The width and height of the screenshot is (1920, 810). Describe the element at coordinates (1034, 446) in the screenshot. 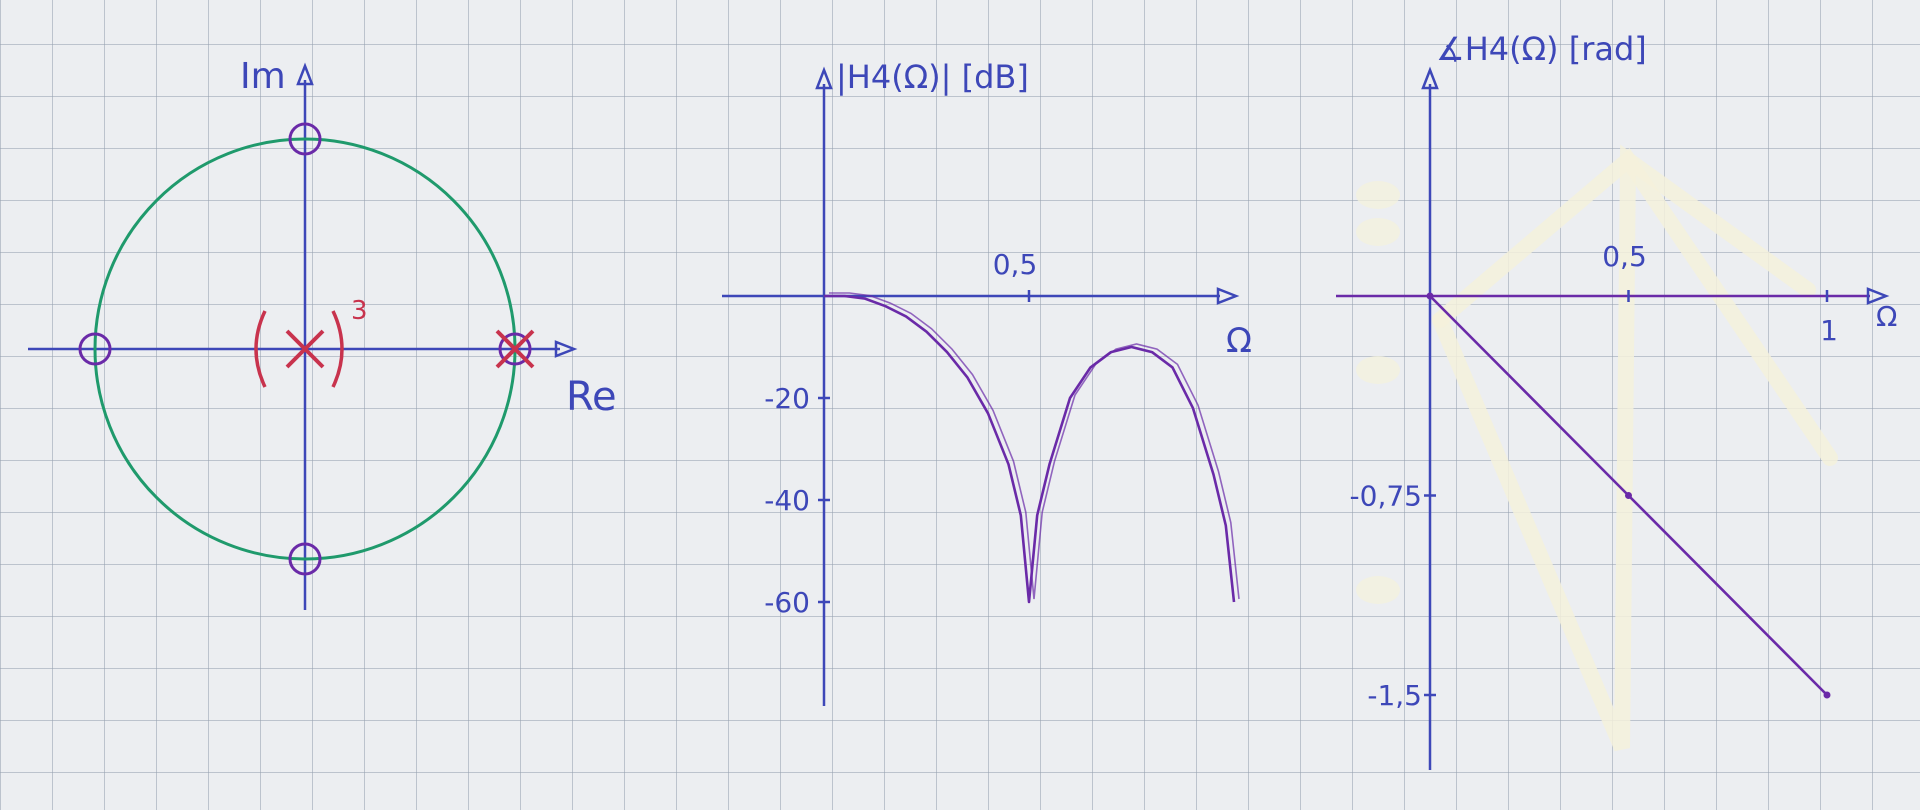

I see `mag-series-line-retrace` at that location.